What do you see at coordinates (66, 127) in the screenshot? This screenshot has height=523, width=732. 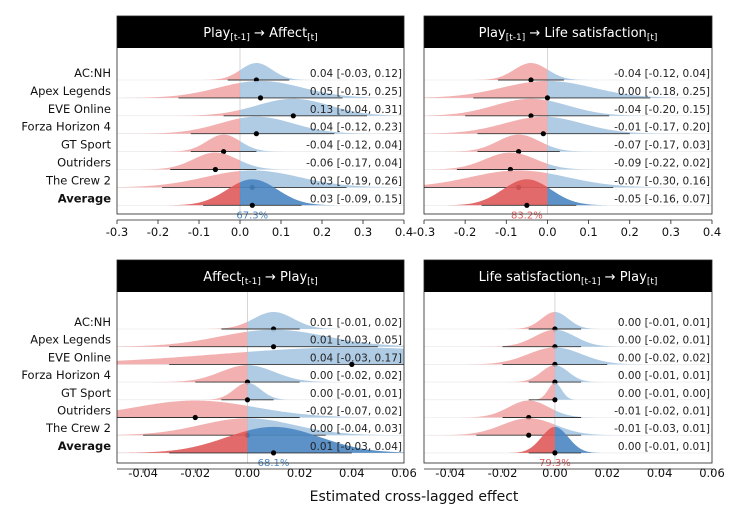 I see `game-label: Forza Horizon 4` at bounding box center [66, 127].